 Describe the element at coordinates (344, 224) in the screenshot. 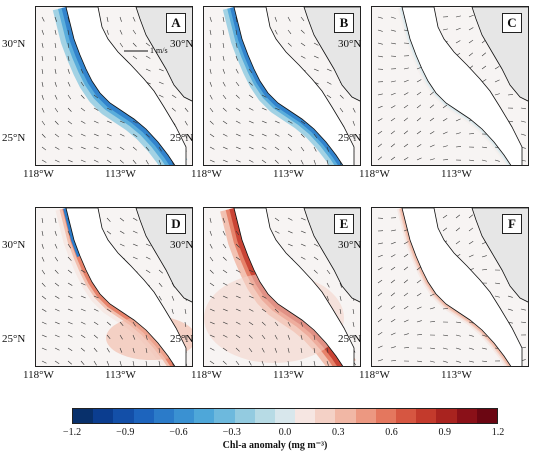

I see `panel-label: E` at that location.